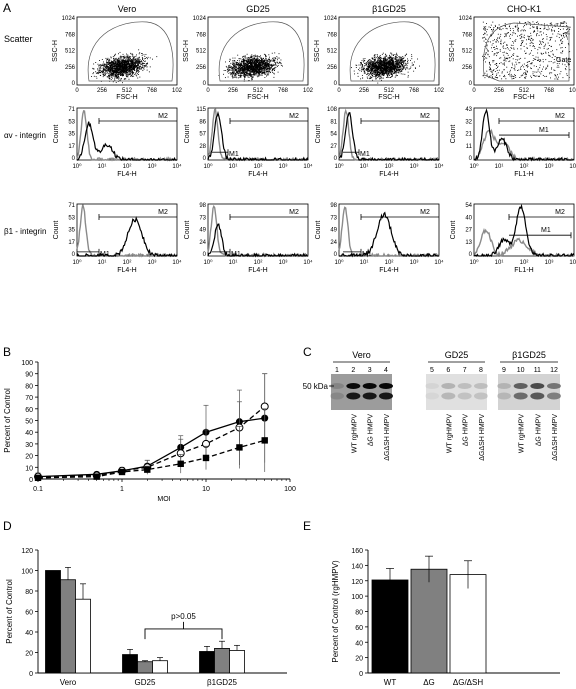  Describe the element at coordinates (7, 526) in the screenshot. I see `panel-letter-d: D` at that location.